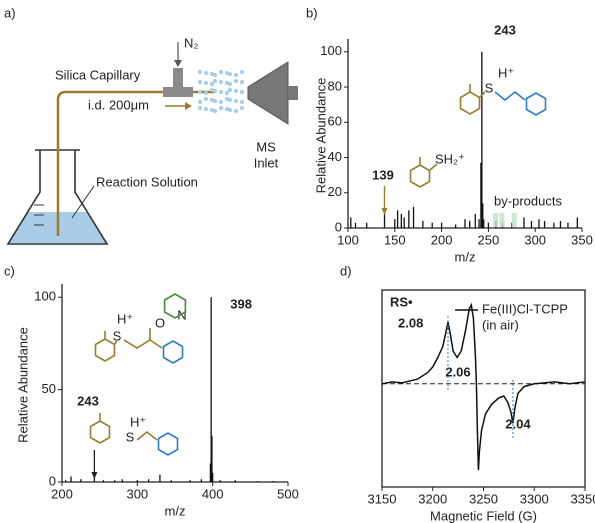 The image size is (595, 523). Describe the element at coordinates (241, 303) in the screenshot. I see `annotation: 398` at that location.